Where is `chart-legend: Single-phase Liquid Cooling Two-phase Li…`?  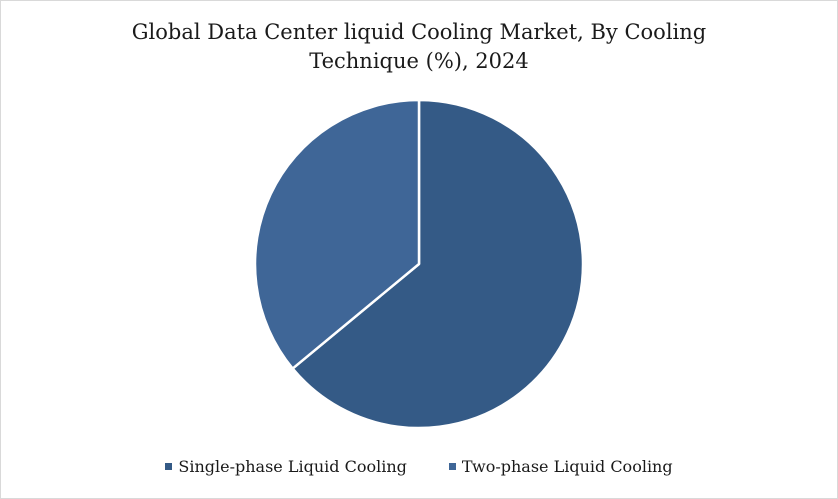 chart-legend: Single-phase Liquid Cooling Two-phase Li… is located at coordinates (419, 466).